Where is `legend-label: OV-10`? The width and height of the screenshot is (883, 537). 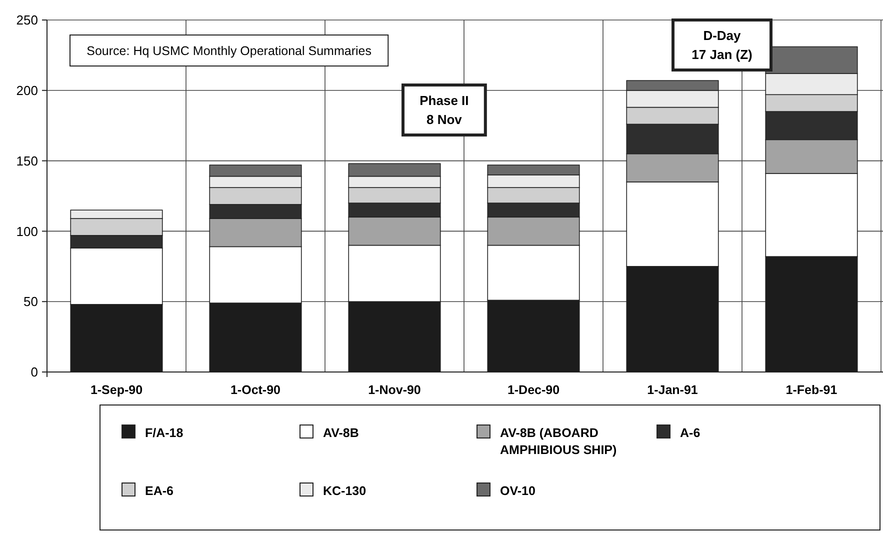 legend-label: OV-10 is located at coordinates (518, 491).